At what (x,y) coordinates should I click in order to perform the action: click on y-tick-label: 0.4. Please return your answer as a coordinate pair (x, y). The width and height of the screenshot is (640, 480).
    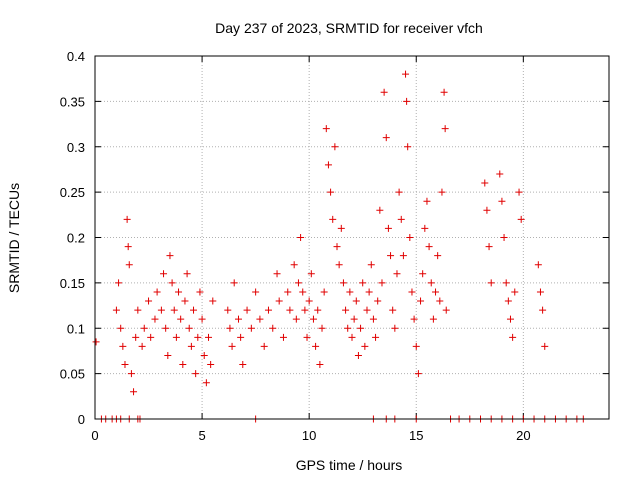
    Looking at the image, I should click on (76, 56).